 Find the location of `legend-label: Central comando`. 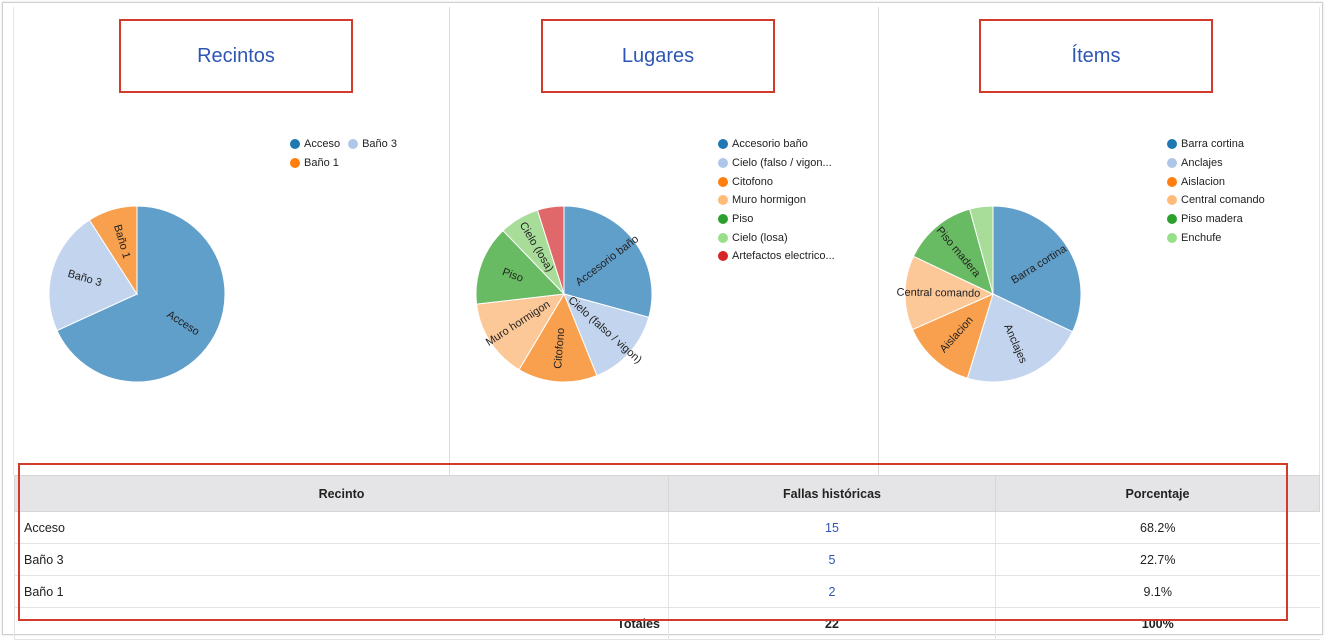

legend-label: Central comando is located at coordinates (1223, 200).